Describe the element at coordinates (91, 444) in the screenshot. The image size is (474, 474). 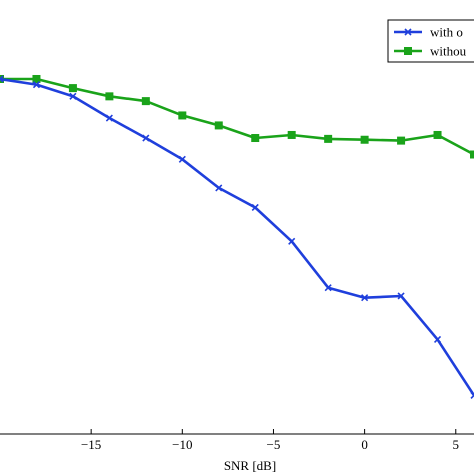
I see `x-tick-label-1: −15` at that location.